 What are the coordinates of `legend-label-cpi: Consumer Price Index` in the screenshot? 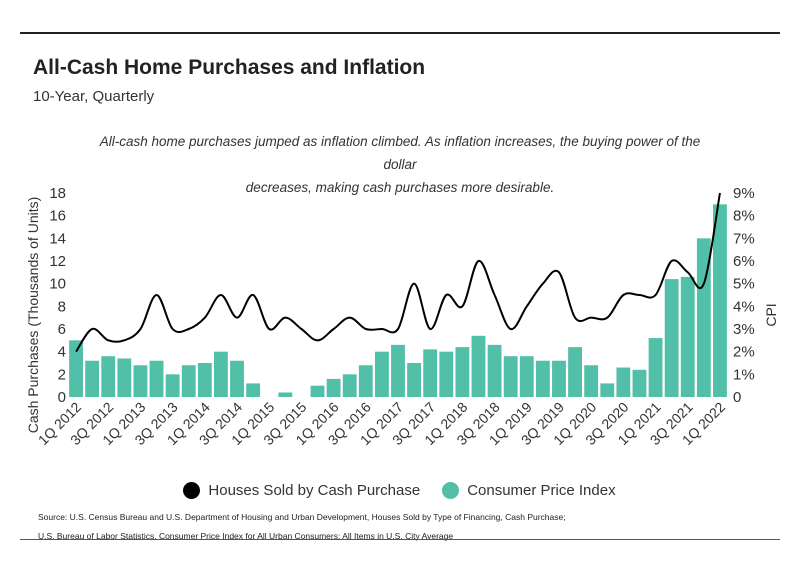 It's located at (541, 490).